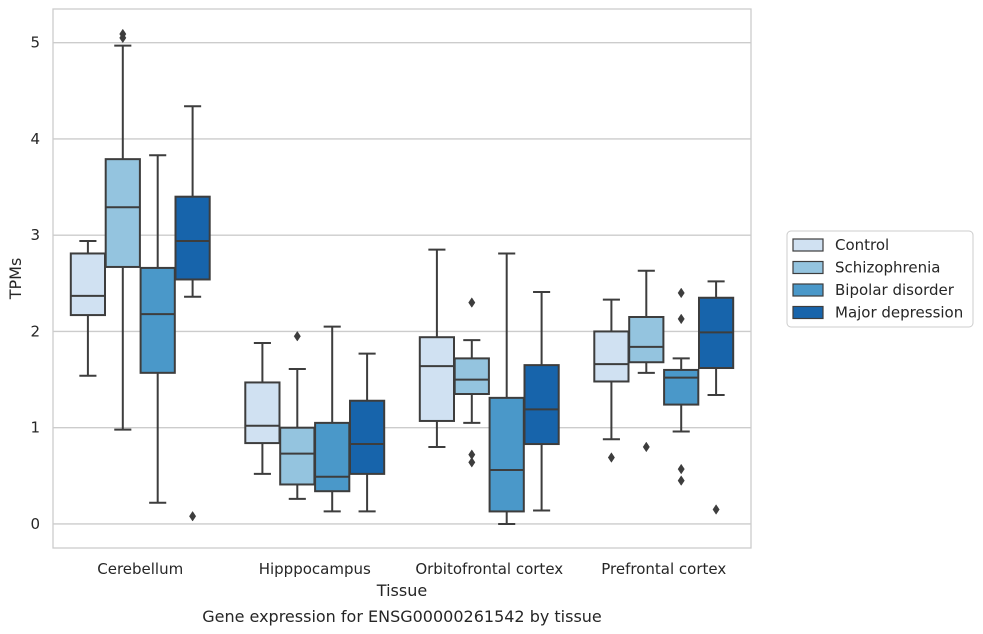 This screenshot has width=983, height=634. I want to click on legend-label: Schizophrenia, so click(887, 268).